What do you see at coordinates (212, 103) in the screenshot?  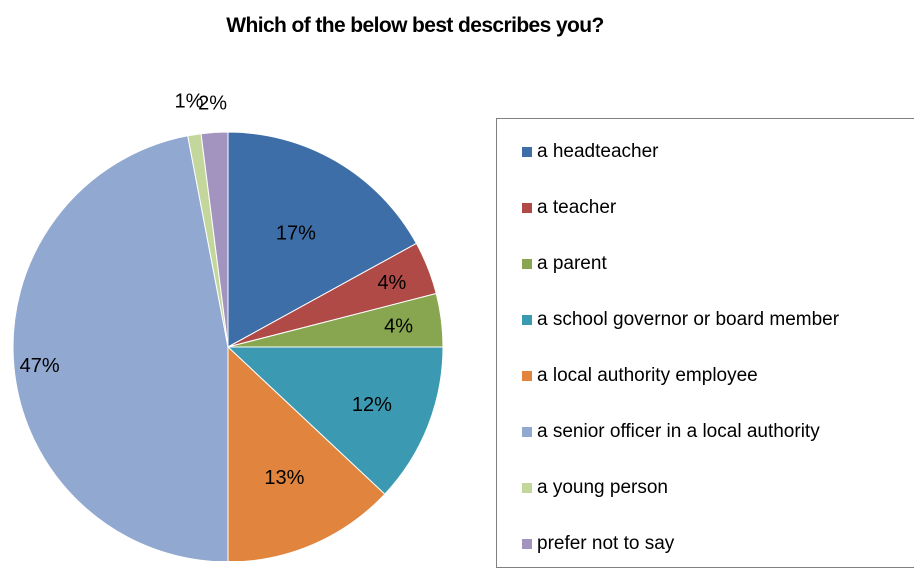 I see `slice-data-label-8: 2%` at bounding box center [212, 103].